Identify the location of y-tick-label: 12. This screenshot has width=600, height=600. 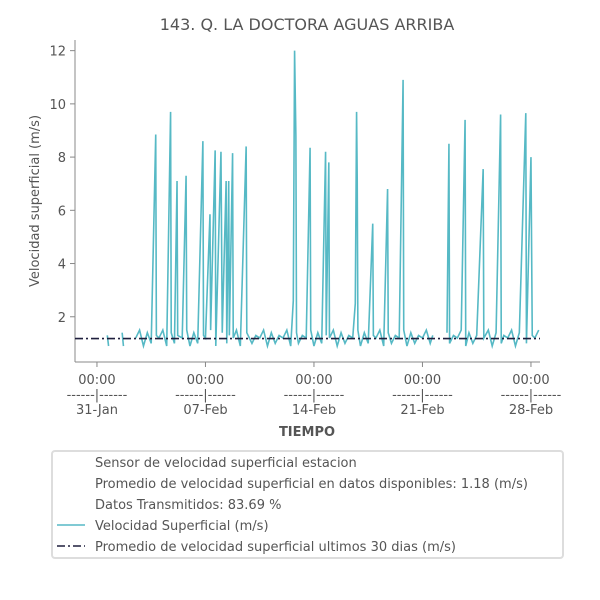
(57, 52).